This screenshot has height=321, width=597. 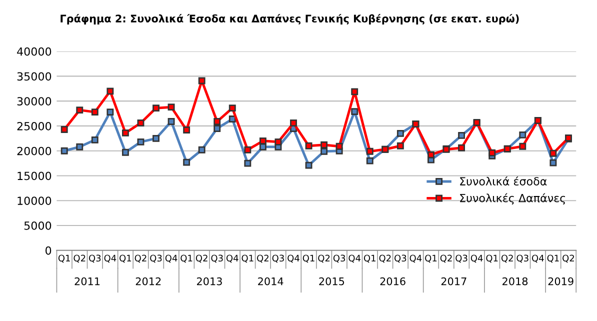 What do you see at coordinates (34, 76) in the screenshot?
I see `y-tick-label: 35000` at bounding box center [34, 76].